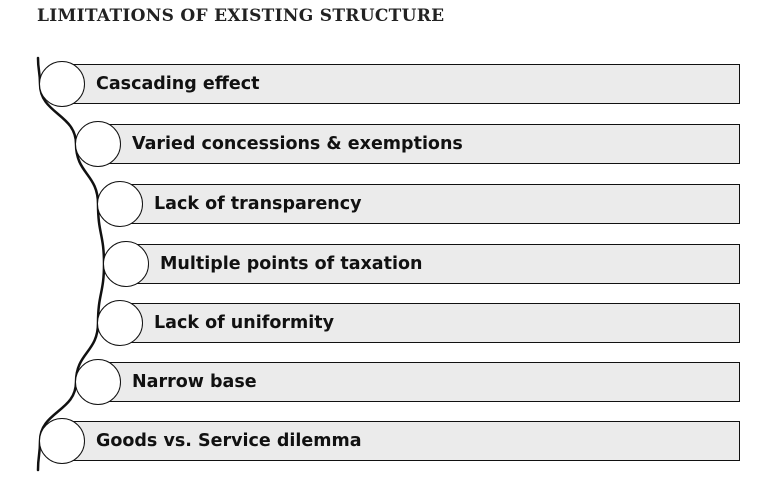 This screenshot has width=768, height=482. Describe the element at coordinates (291, 264) in the screenshot. I see `list-item-label: Multiple points of taxation` at that location.